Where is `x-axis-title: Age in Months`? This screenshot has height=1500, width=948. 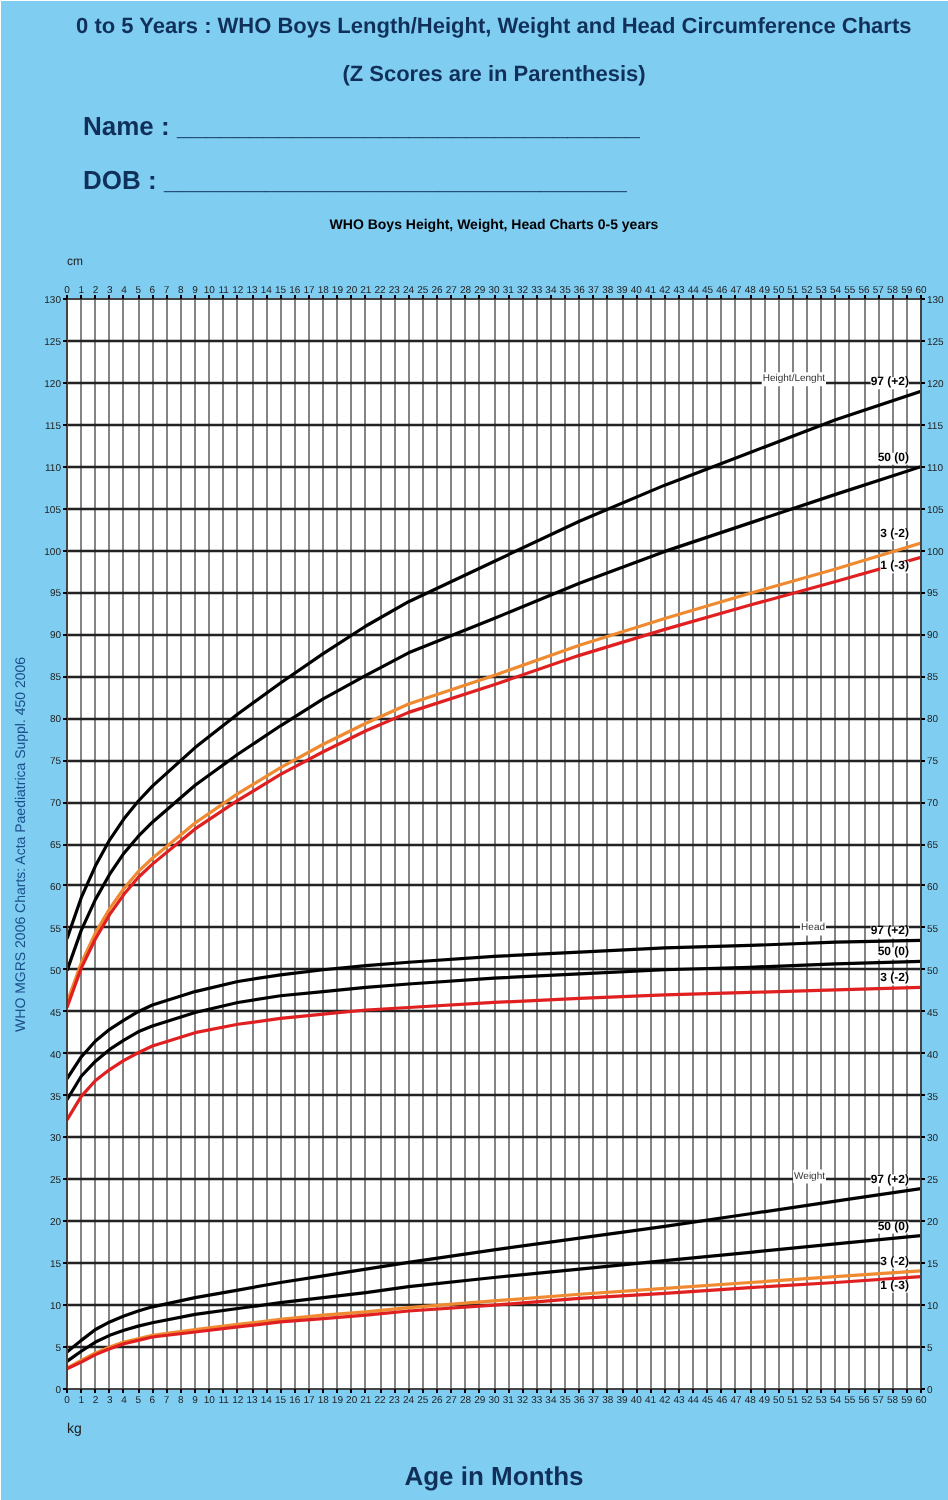 x-axis-title: Age in Months is located at coordinates (494, 1476).